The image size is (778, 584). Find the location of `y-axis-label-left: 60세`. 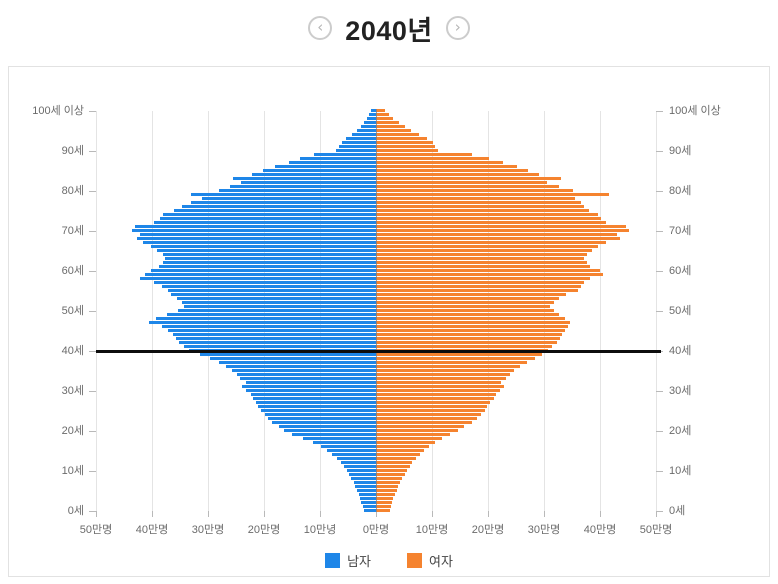

y-axis-label-left: 60세 is located at coordinates (72, 271).